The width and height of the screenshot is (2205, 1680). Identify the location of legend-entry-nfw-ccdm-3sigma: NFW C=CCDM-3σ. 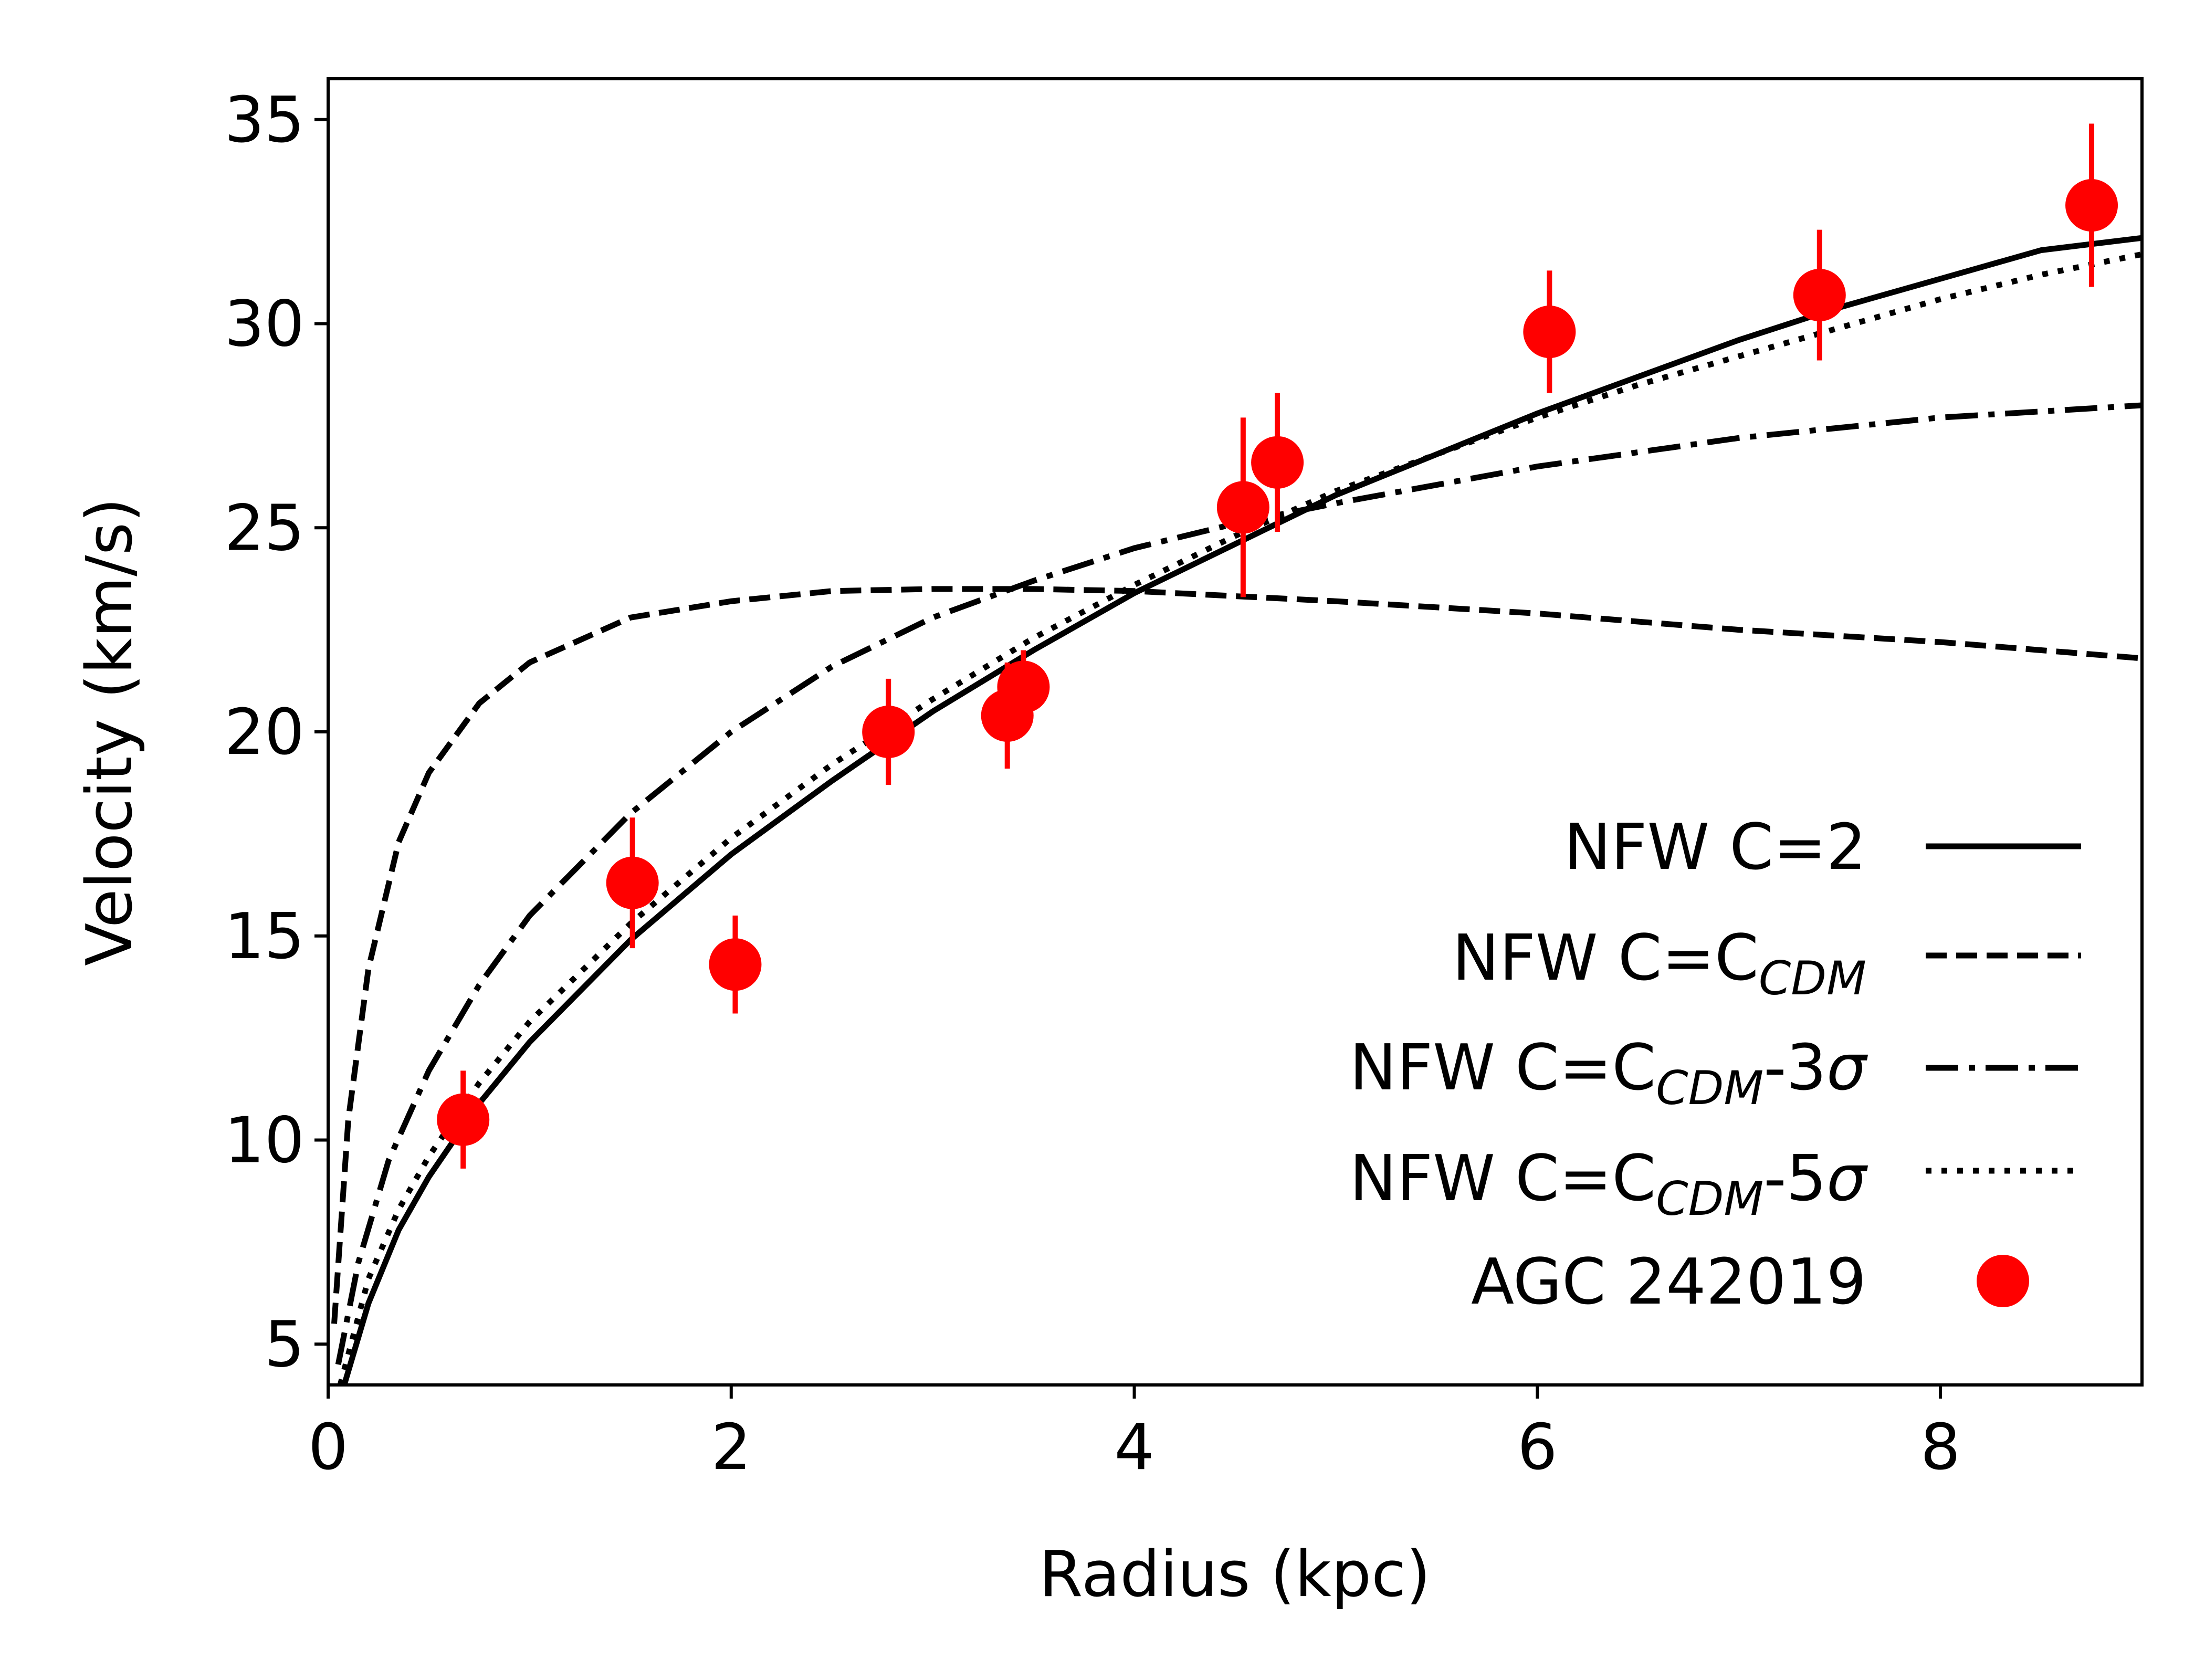
(1715, 1073).